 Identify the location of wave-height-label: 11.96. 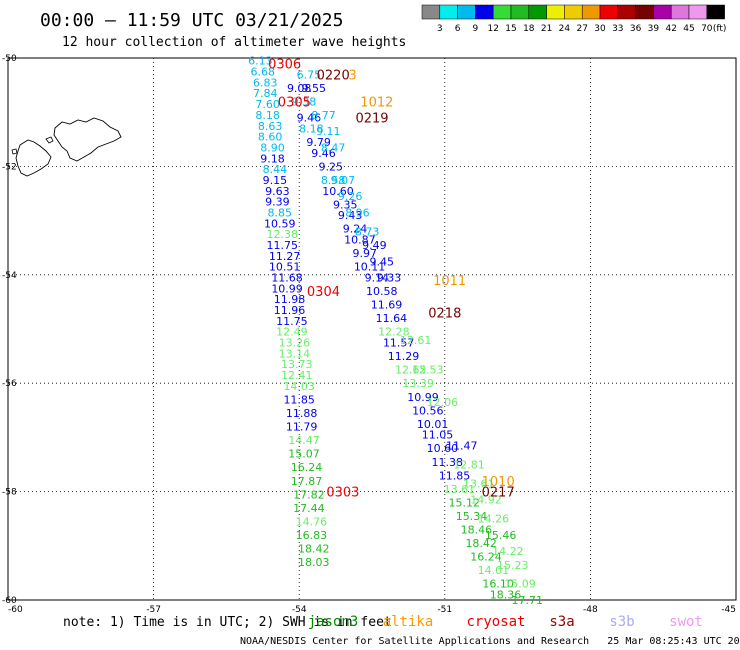
(290, 310).